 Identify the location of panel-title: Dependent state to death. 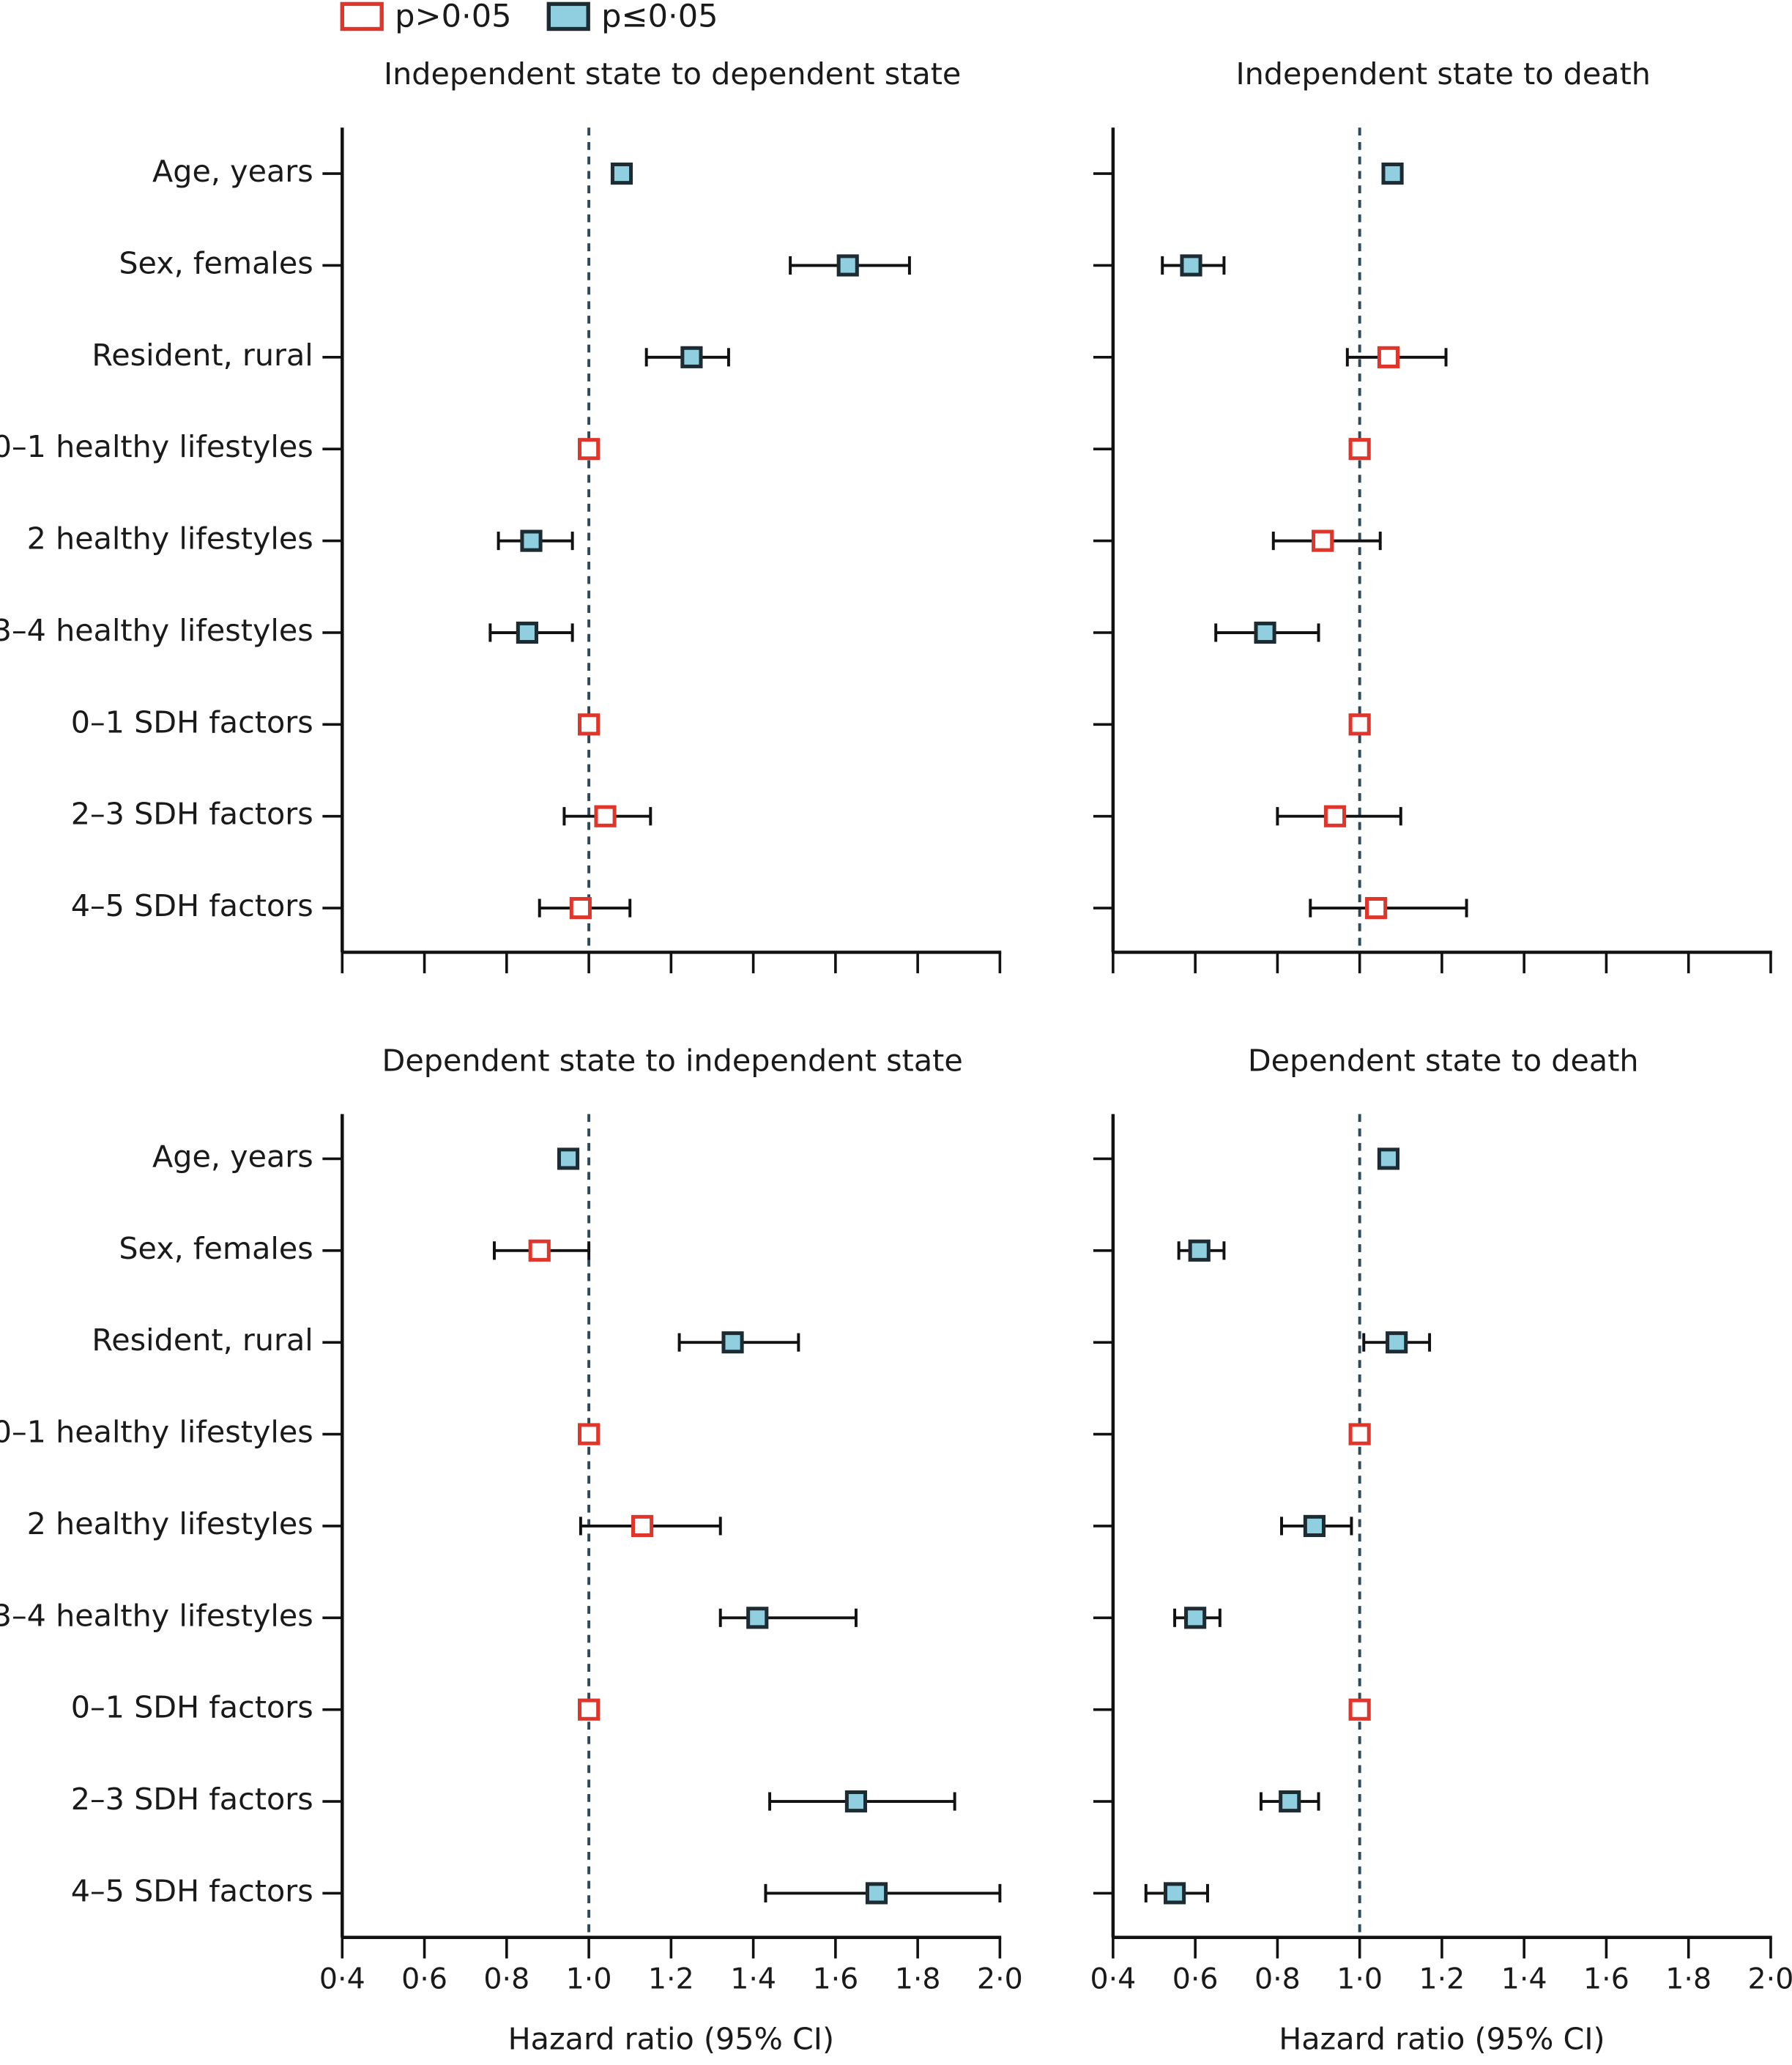
(1443, 1060).